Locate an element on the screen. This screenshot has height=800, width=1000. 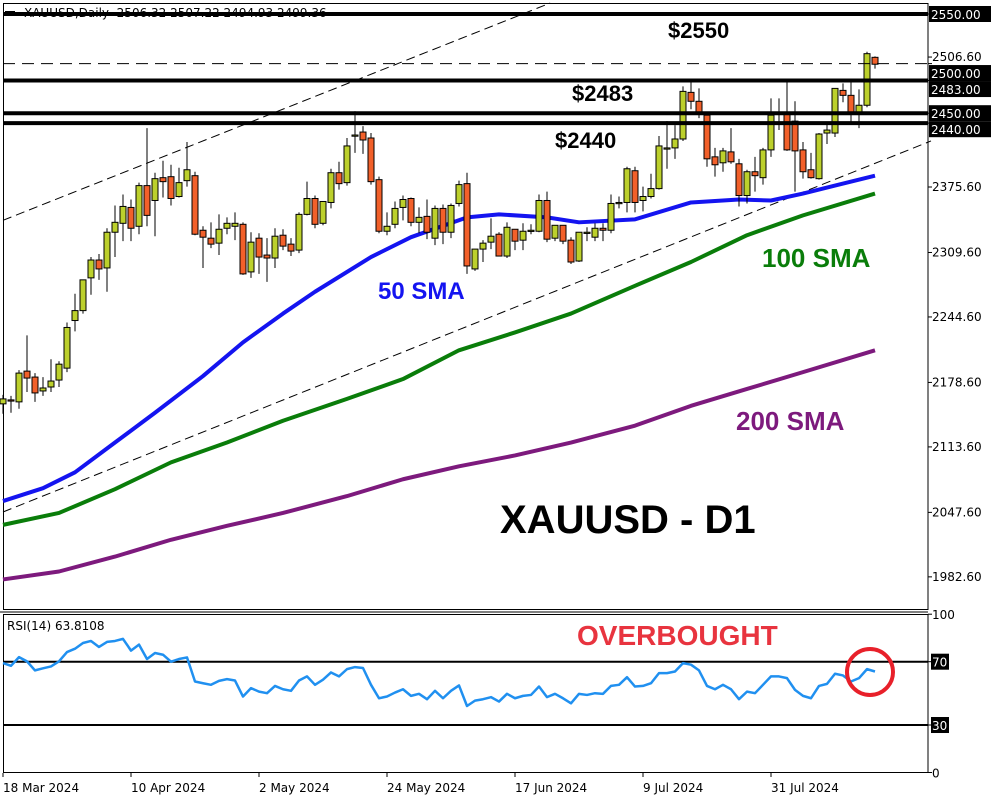
date-tick-label: 18 Mar 2024 is located at coordinates (41, 788).